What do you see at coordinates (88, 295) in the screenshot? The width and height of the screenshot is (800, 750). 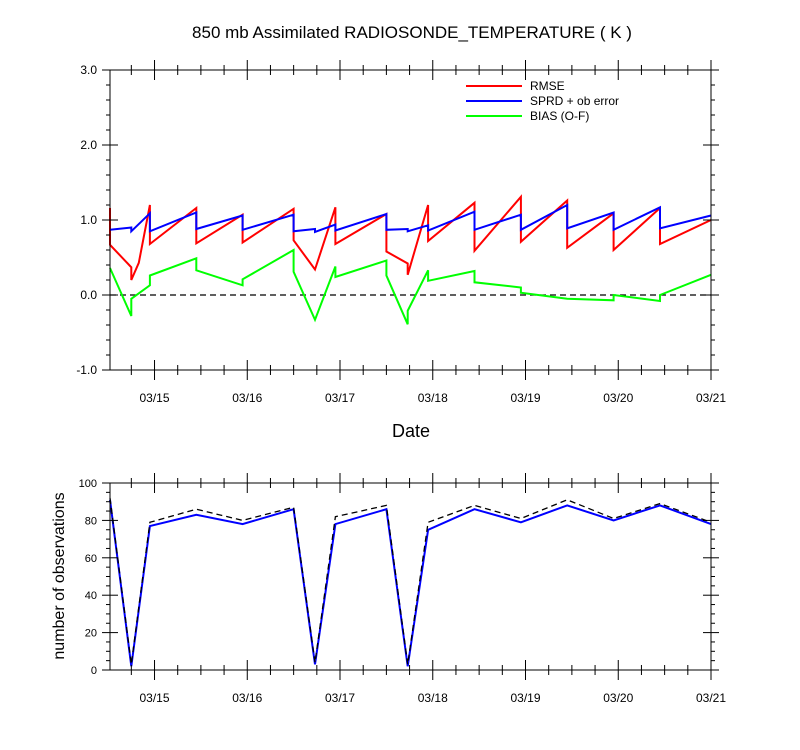 I see `top-y-tick-label: 0.0` at bounding box center [88, 295].